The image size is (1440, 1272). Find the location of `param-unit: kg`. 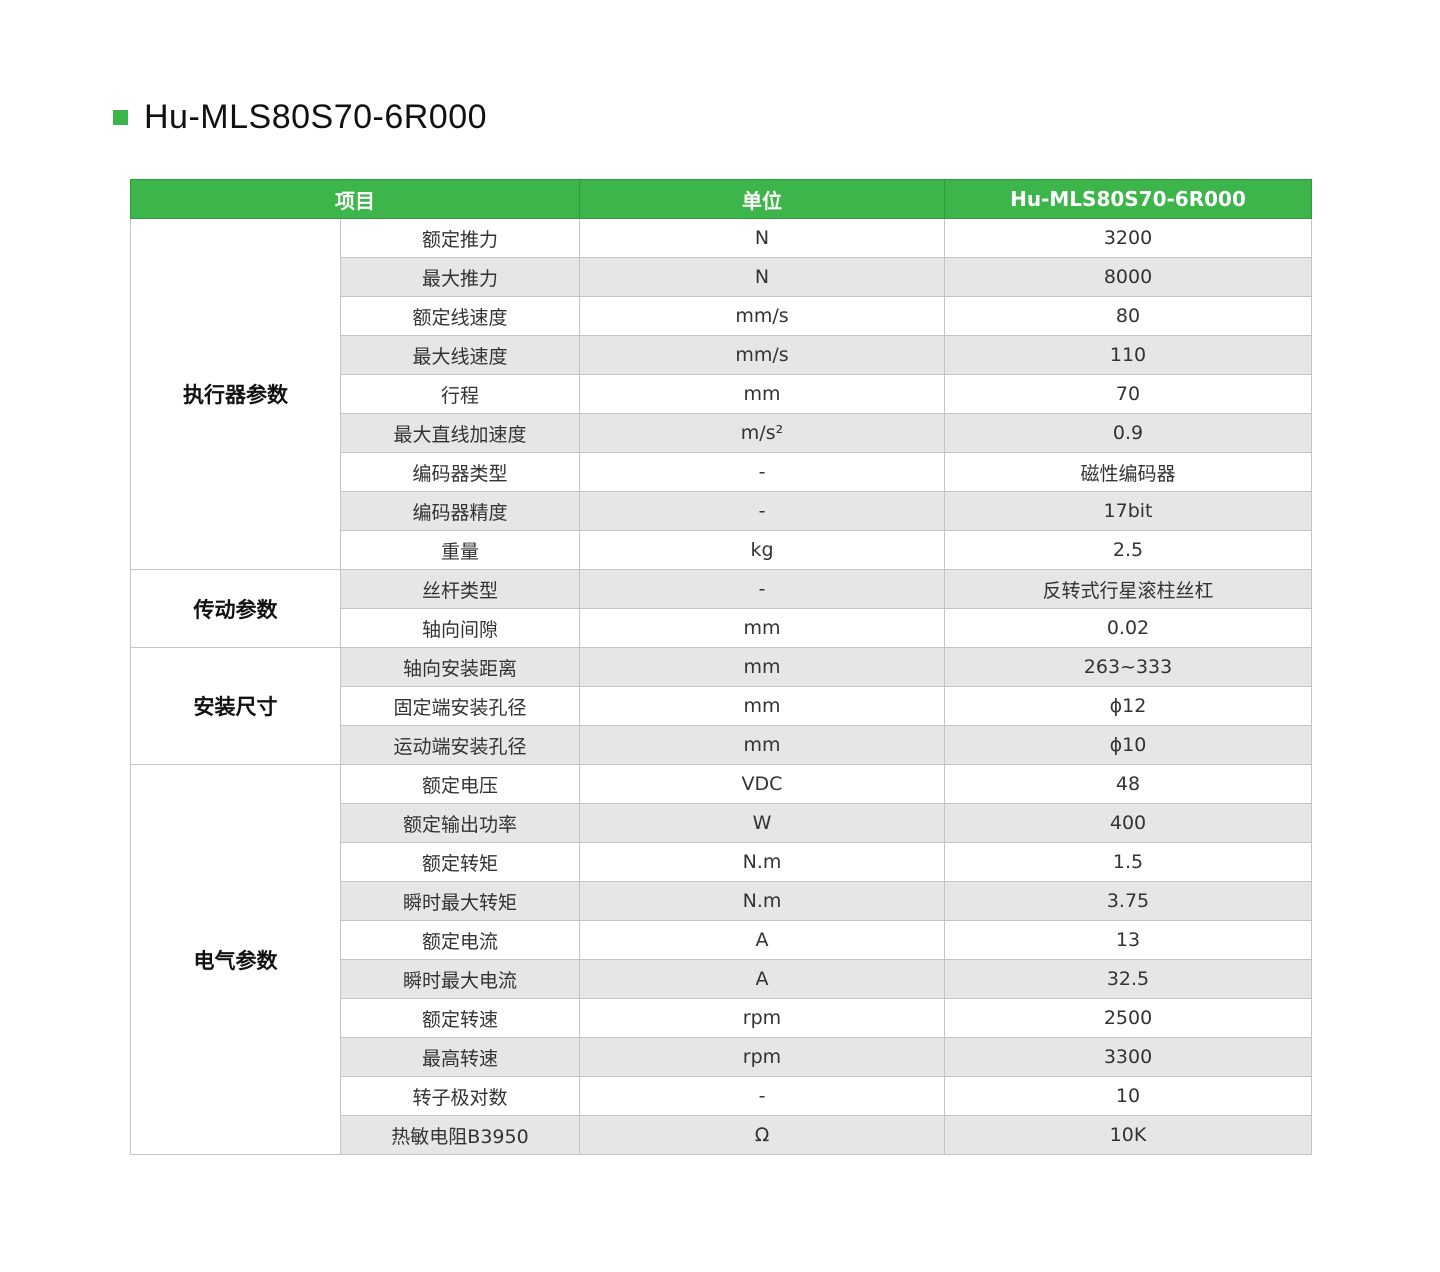

param-unit: kg is located at coordinates (762, 550).